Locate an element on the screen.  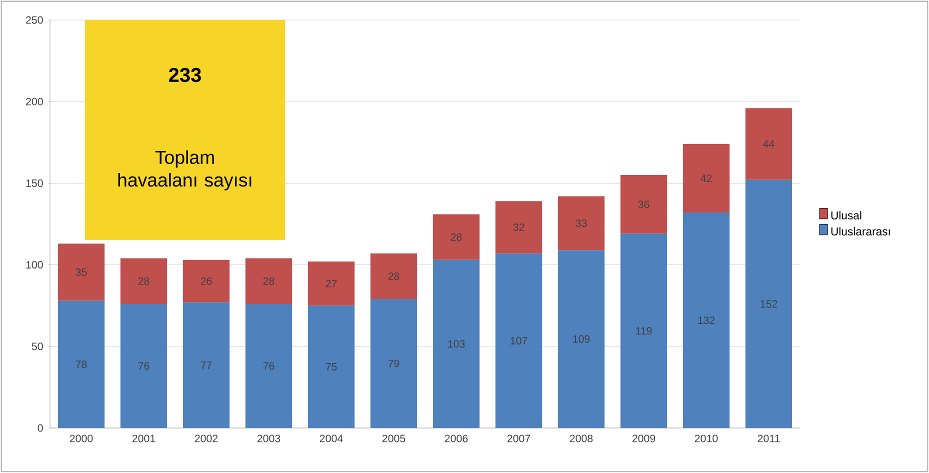
data-label: 27 is located at coordinates (331, 284).